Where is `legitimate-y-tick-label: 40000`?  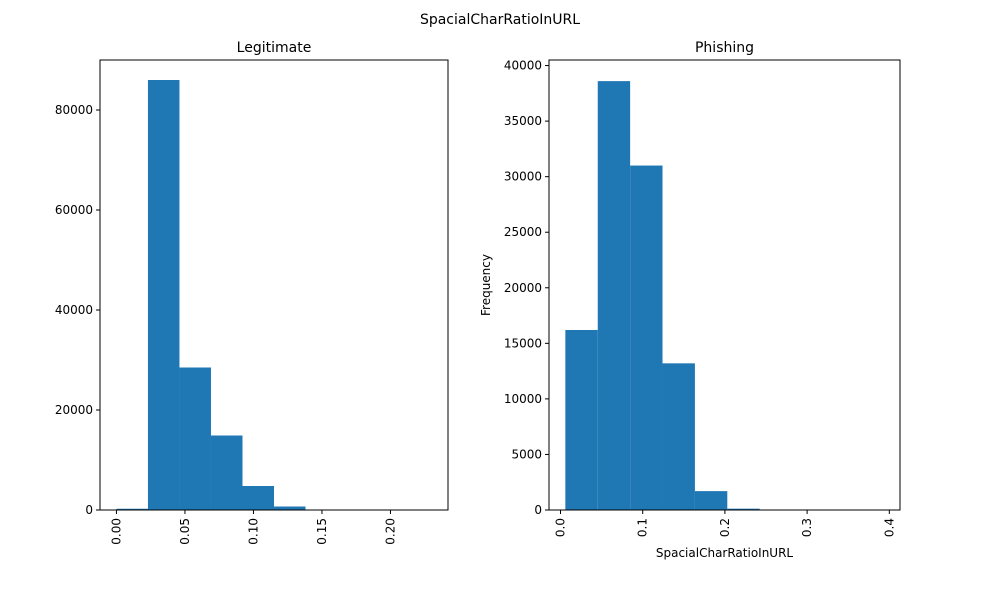
legitimate-y-tick-label: 40000 is located at coordinates (74, 310).